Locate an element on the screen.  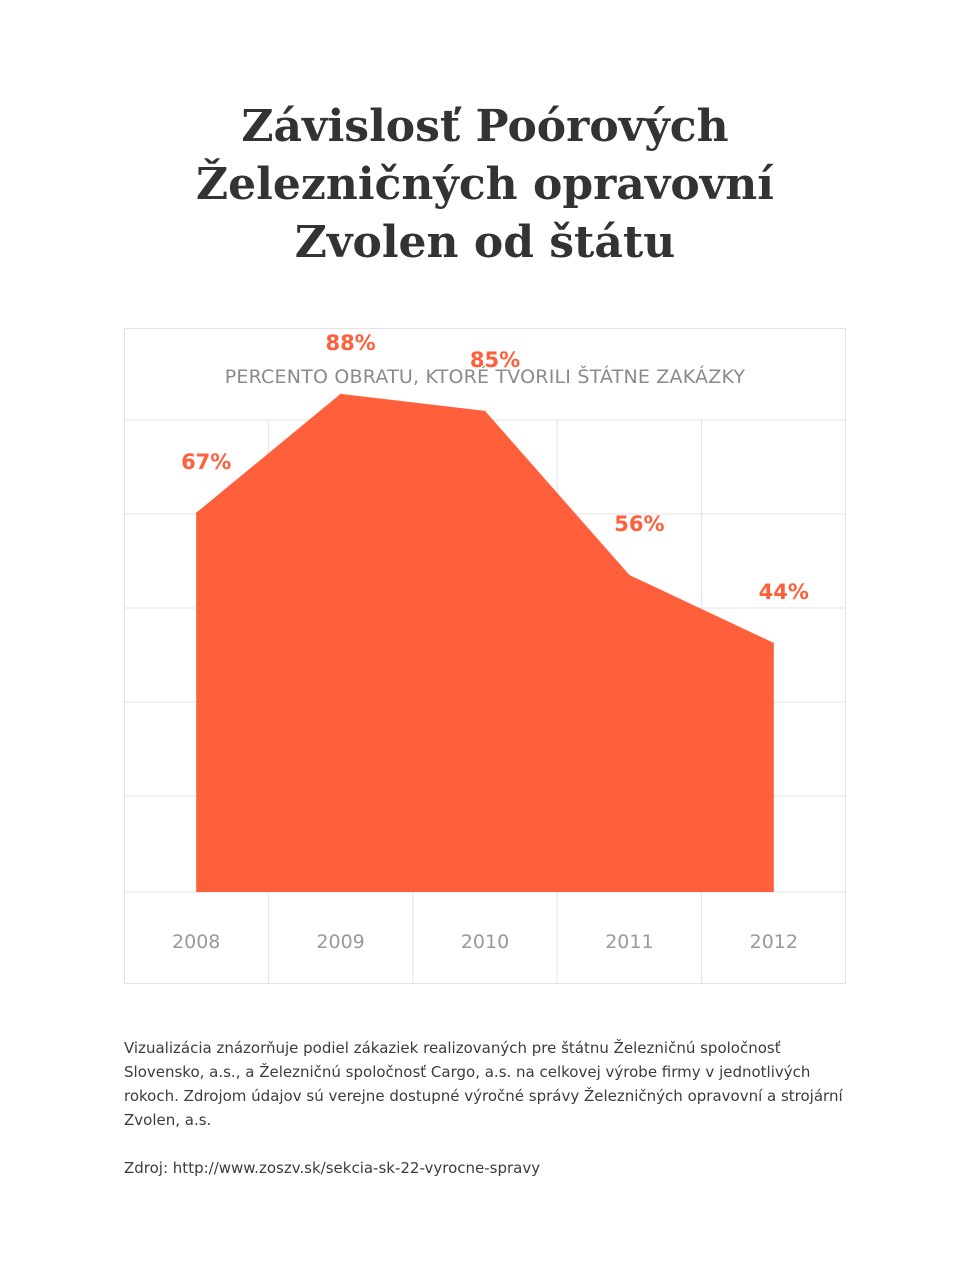
title-line-2: Železničných opravovní is located at coordinates (485, 184).